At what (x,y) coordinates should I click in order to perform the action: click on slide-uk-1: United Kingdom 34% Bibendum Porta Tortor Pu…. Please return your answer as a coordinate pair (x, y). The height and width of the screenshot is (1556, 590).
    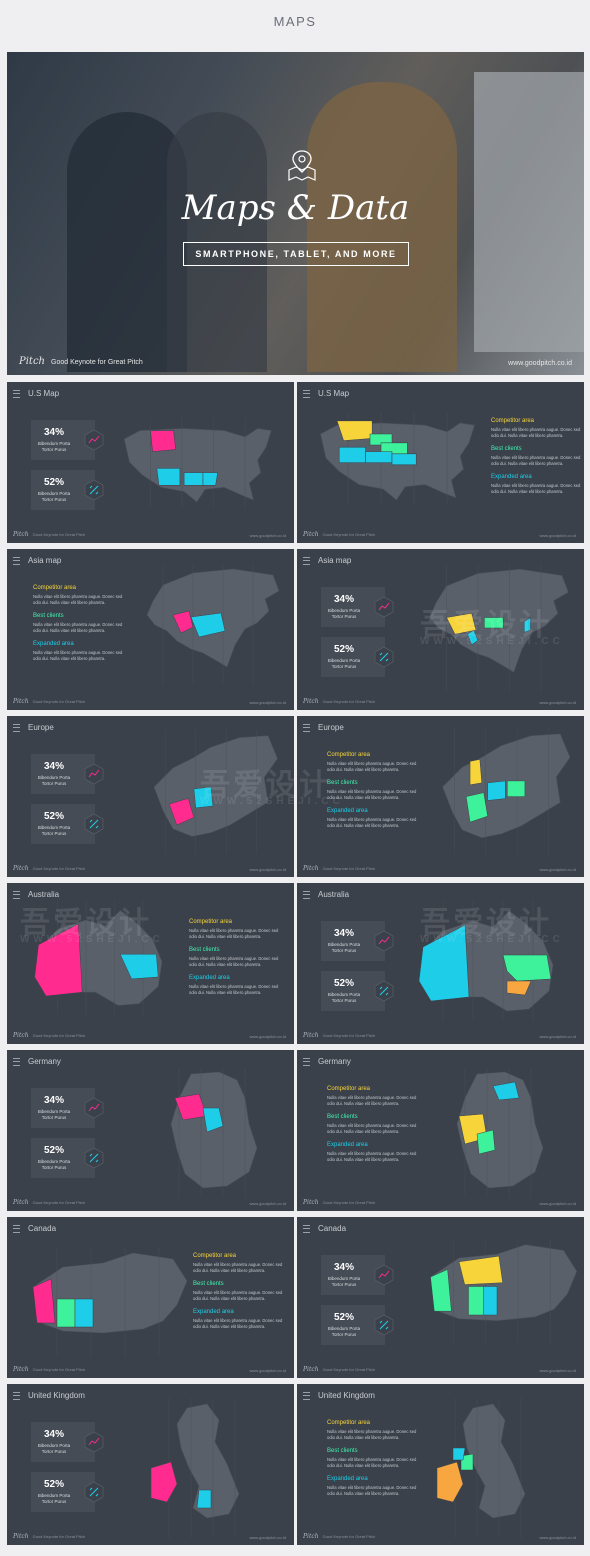
    Looking at the image, I should click on (150, 1464).